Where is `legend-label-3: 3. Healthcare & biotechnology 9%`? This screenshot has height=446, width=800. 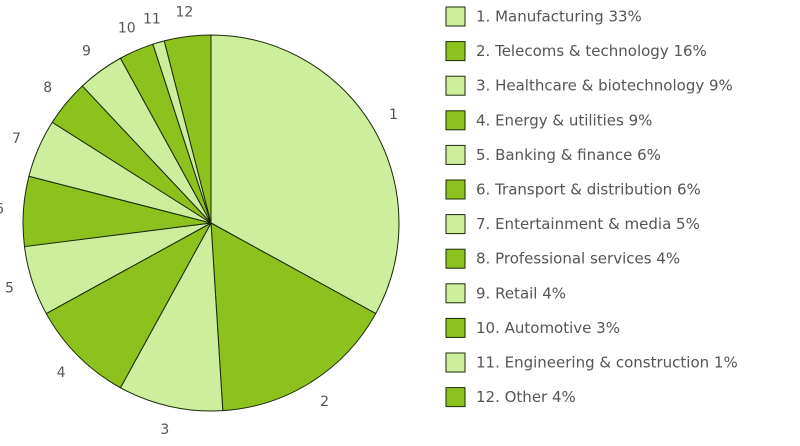
legend-label-3: 3. Healthcare & biotechnology 9% is located at coordinates (604, 86).